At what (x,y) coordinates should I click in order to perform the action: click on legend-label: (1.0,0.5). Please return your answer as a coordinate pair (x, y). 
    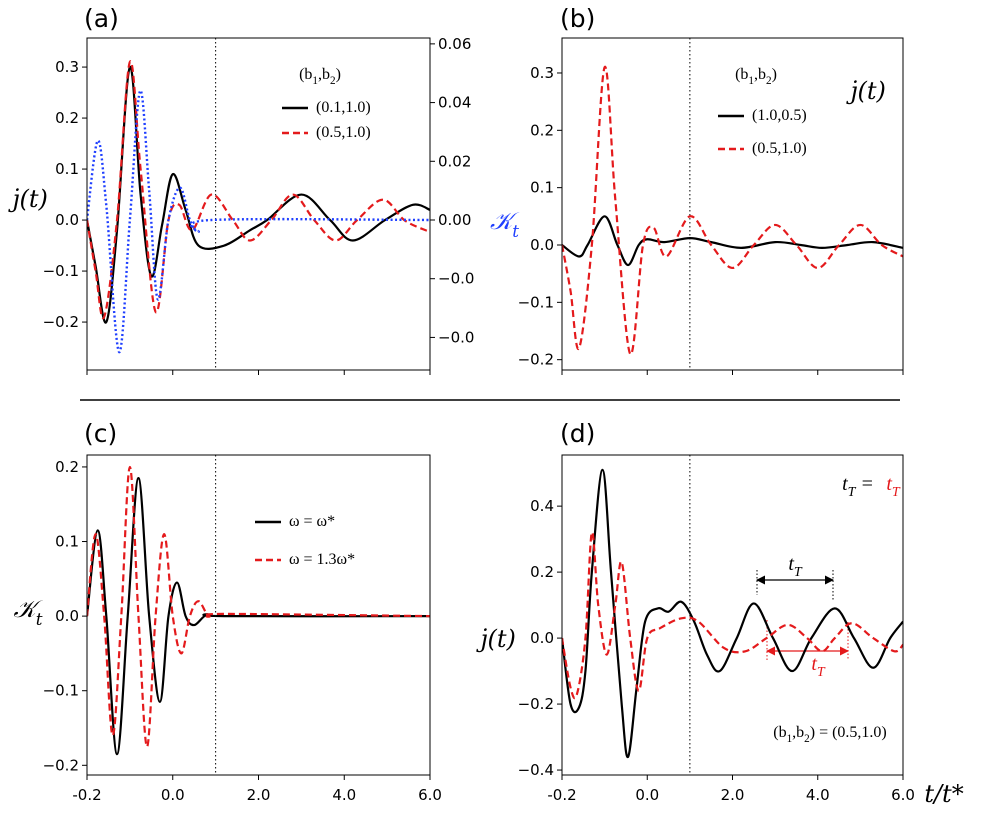
    Looking at the image, I should click on (779, 115).